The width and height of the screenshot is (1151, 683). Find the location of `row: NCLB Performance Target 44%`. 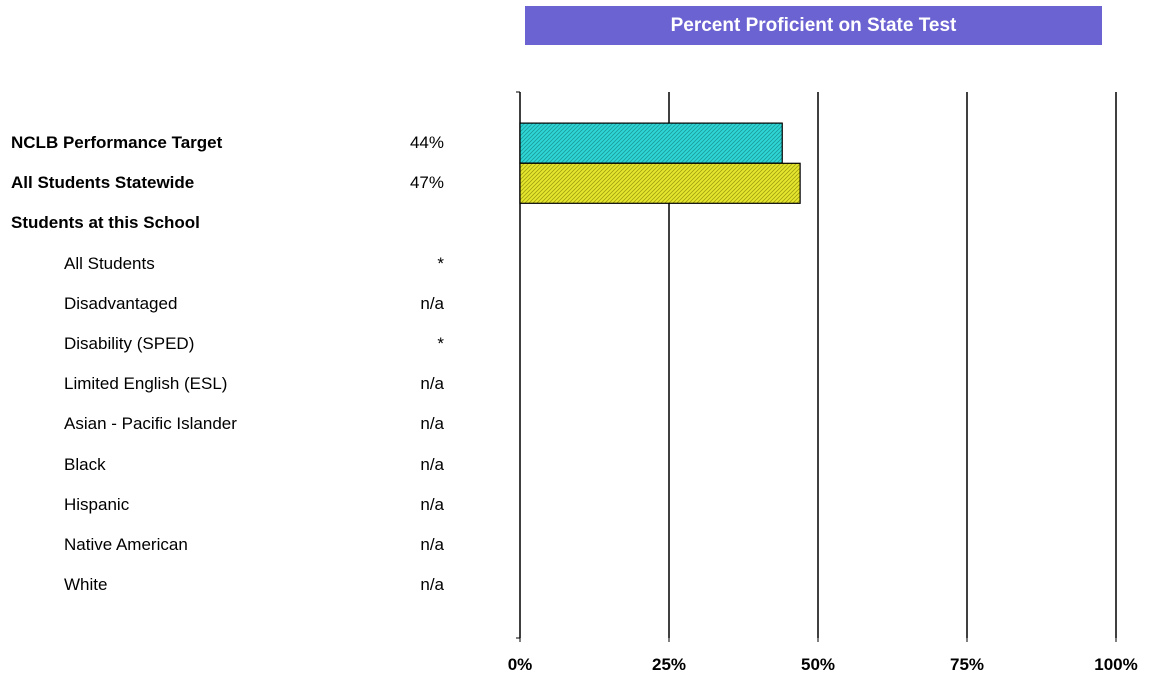

row: NCLB Performance Target 44% is located at coordinates (230, 143).